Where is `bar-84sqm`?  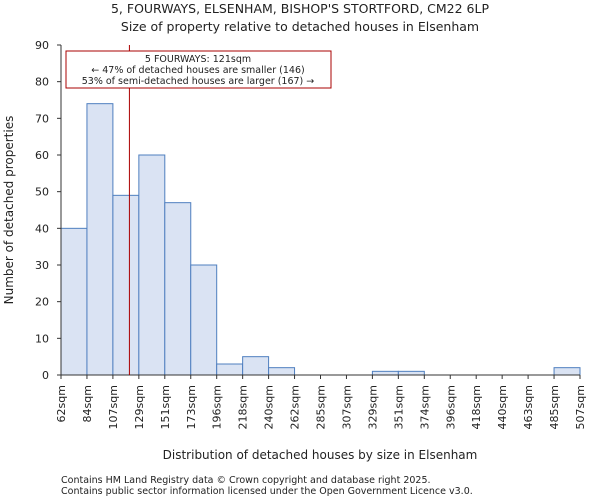
bar-84sqm is located at coordinates (100, 239).